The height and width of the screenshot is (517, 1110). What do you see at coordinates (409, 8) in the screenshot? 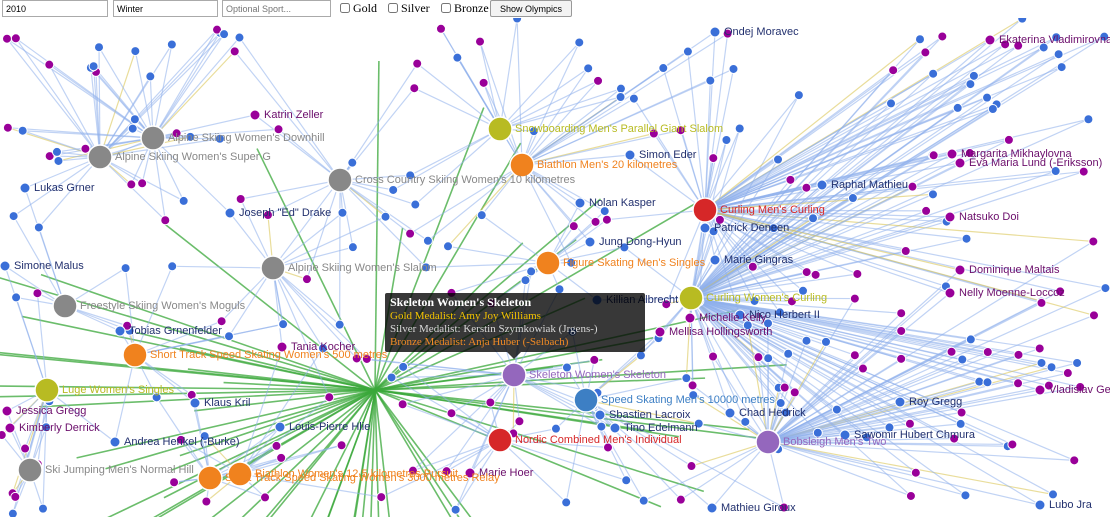
I see `silver-checkbox: Silver` at bounding box center [409, 8].